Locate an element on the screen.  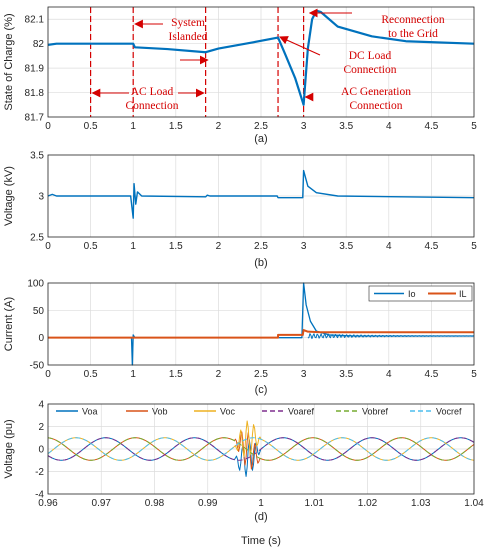
y-tick-label: 50 is located at coordinates (39, 311).